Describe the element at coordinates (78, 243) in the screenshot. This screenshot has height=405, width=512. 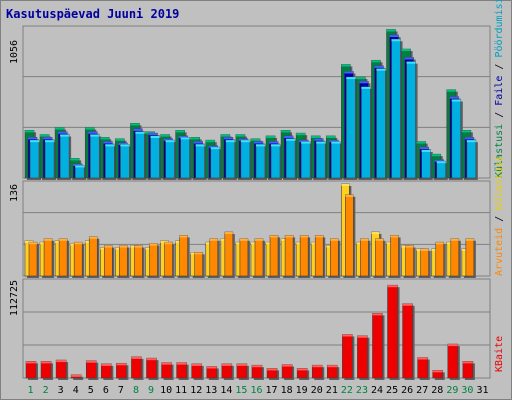
I see `bar-middle-arvuteid-4-highlight` at that location.